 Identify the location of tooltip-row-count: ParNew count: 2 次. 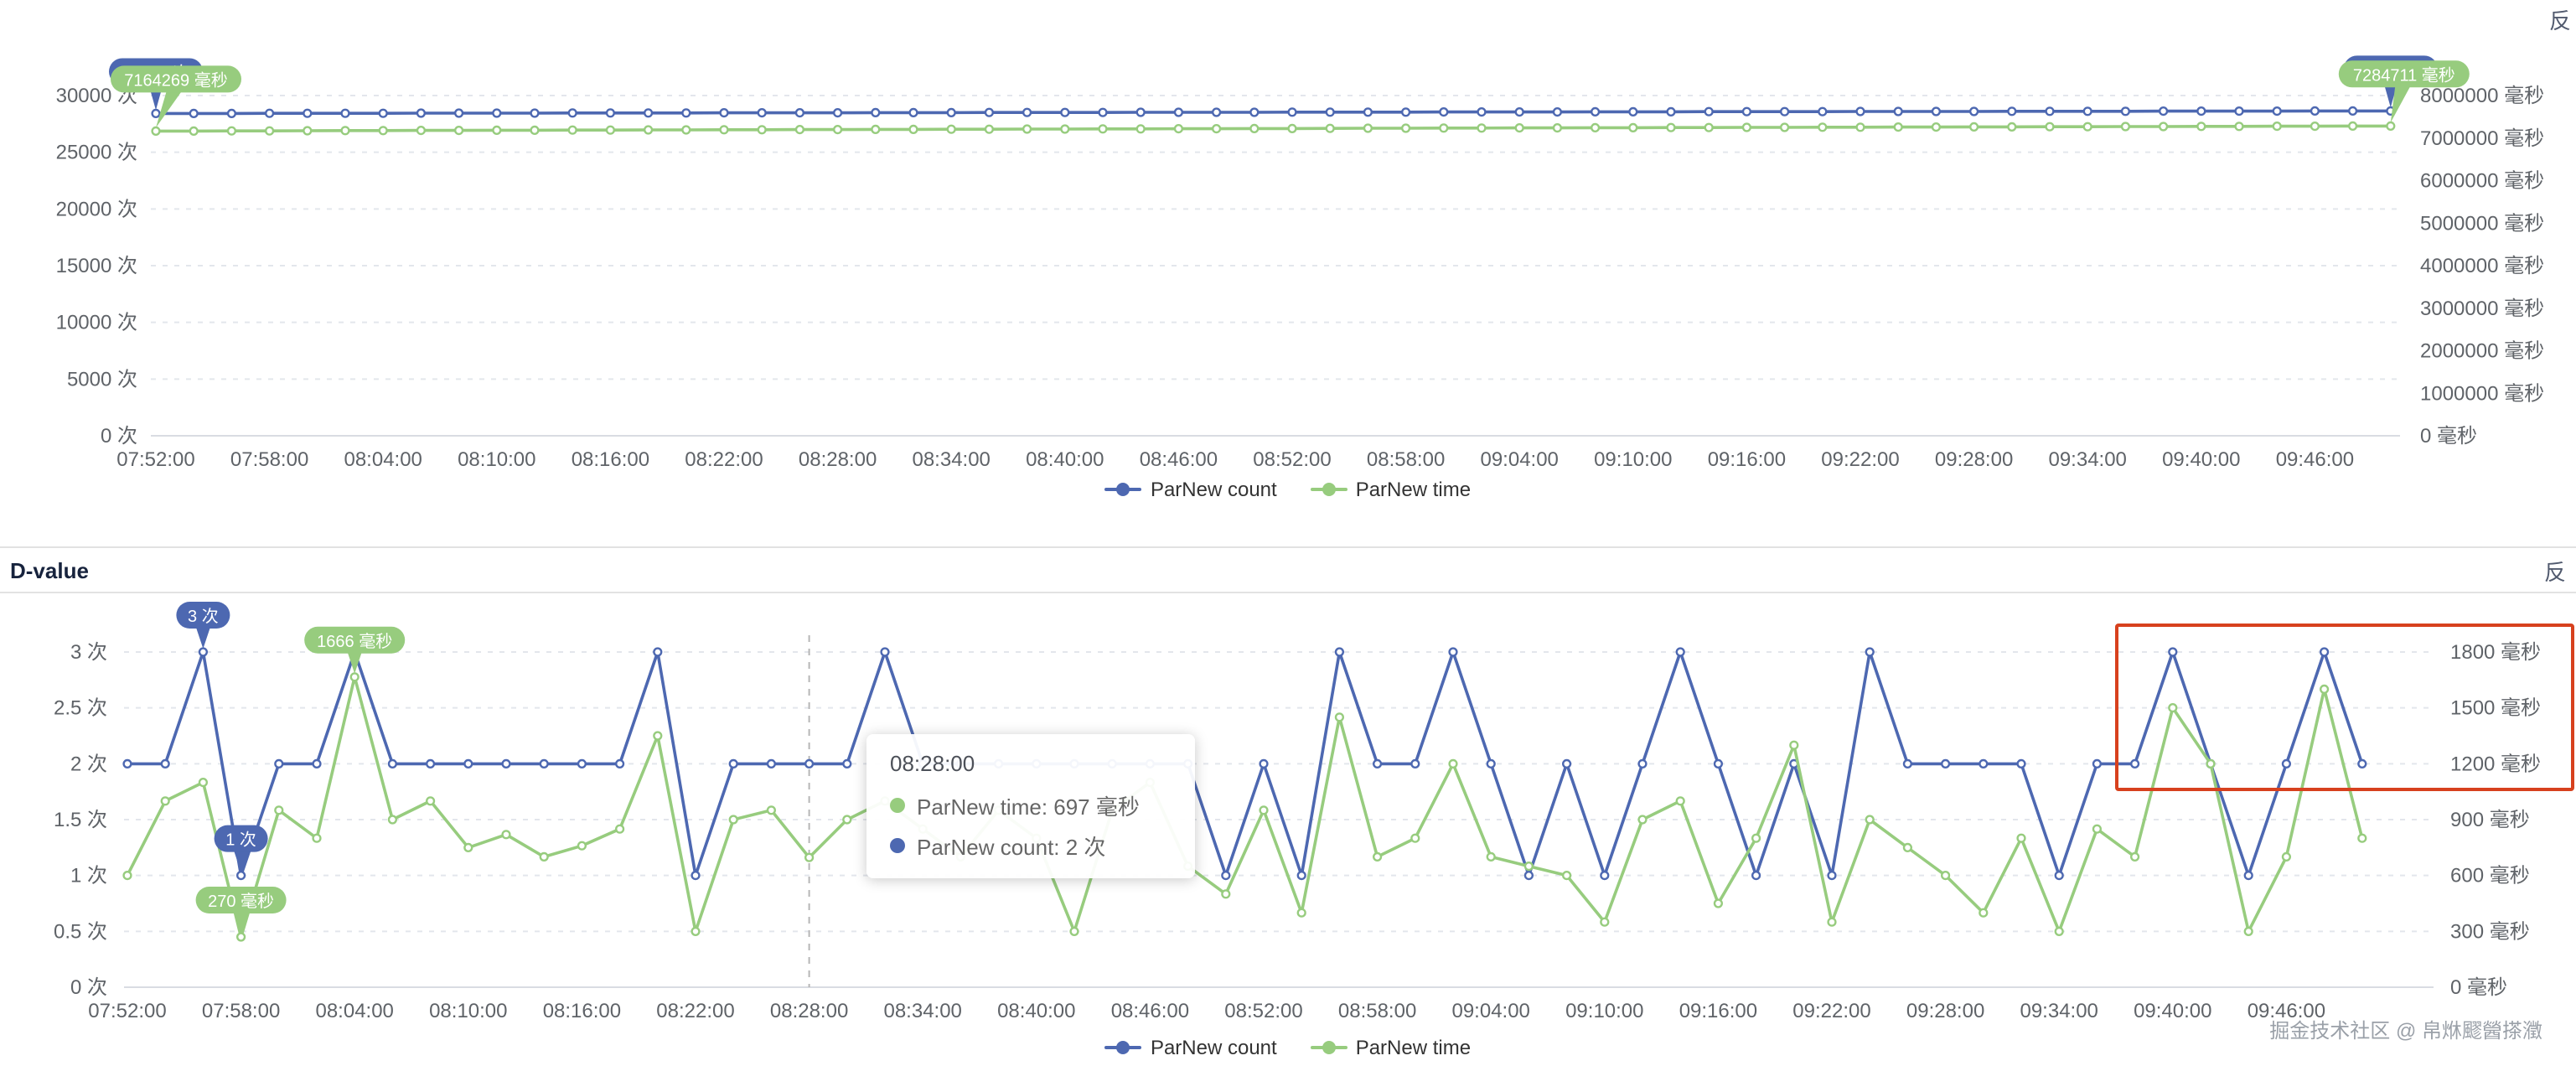
(1031, 846).